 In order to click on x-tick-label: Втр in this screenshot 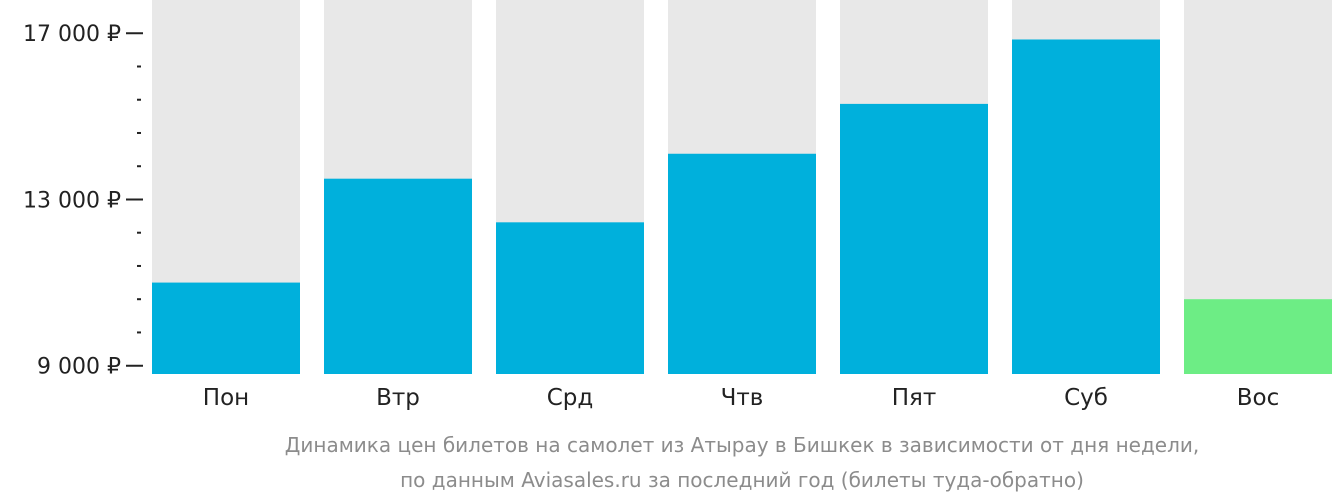, I will do `click(398, 398)`.